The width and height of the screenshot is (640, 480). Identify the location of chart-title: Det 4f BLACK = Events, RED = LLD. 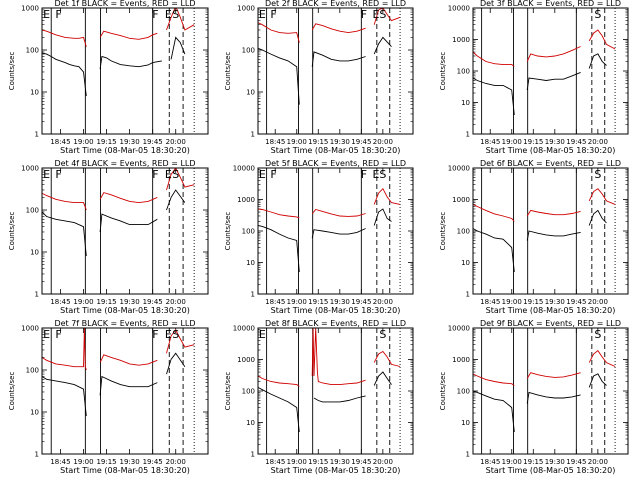
(124, 163).